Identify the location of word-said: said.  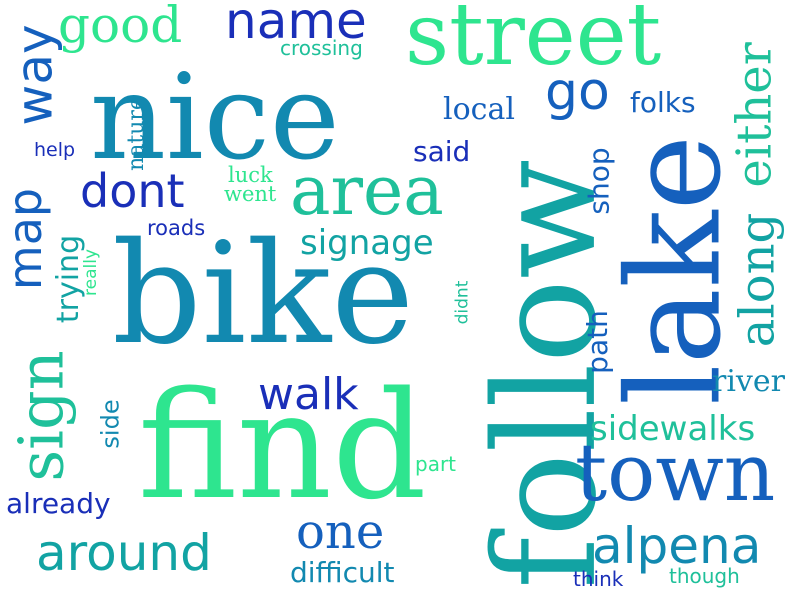
(442, 151).